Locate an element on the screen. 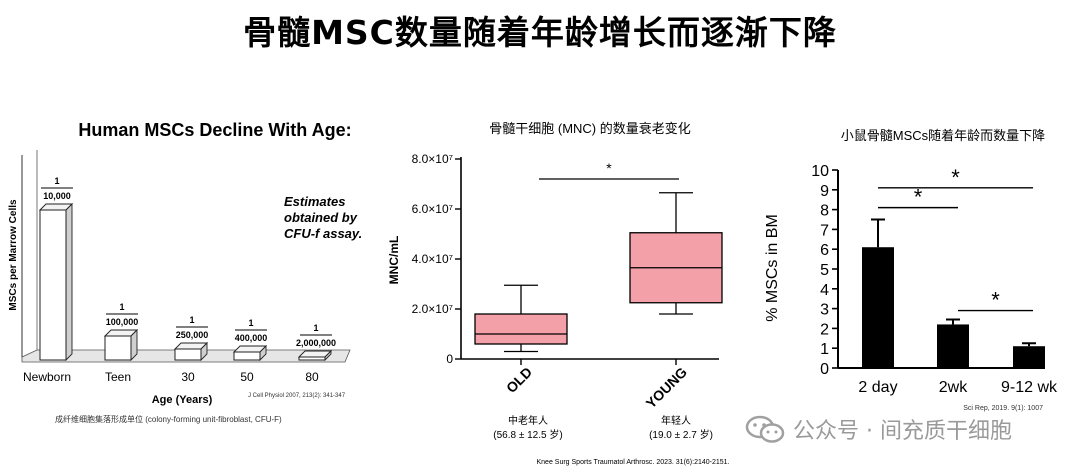  chart3-y-tick-label: 3 is located at coordinates (824, 310).